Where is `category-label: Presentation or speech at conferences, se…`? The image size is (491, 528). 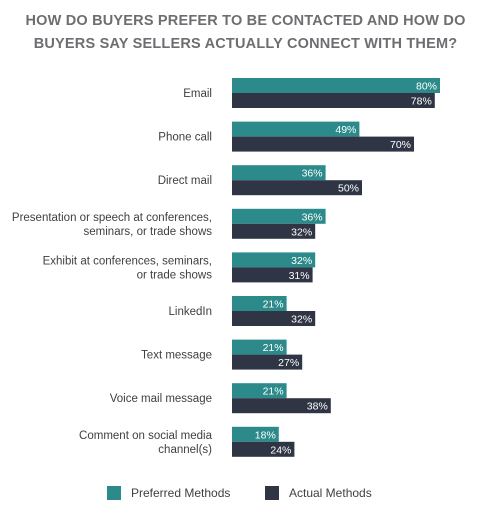
category-label: Presentation or speech at conferences, se… is located at coordinates (112, 225).